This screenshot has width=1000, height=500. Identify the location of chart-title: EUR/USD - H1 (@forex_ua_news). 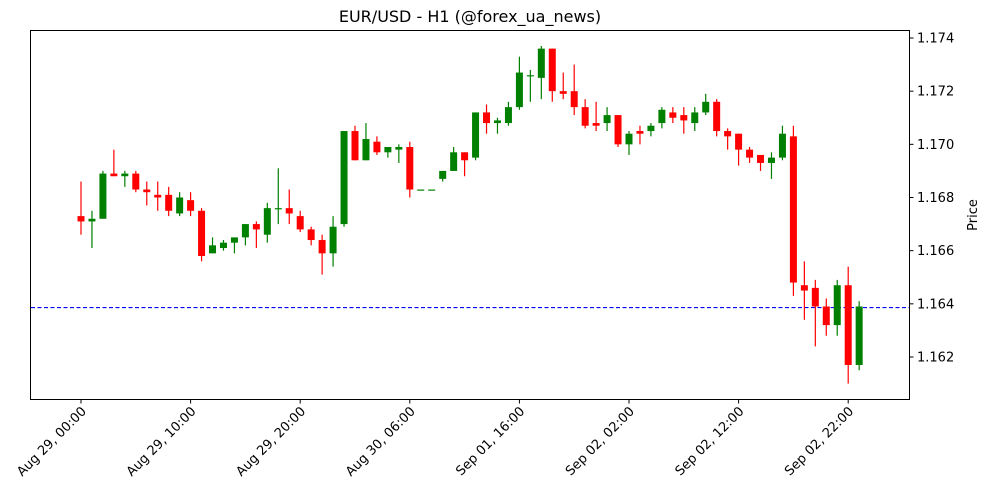
(470, 17).